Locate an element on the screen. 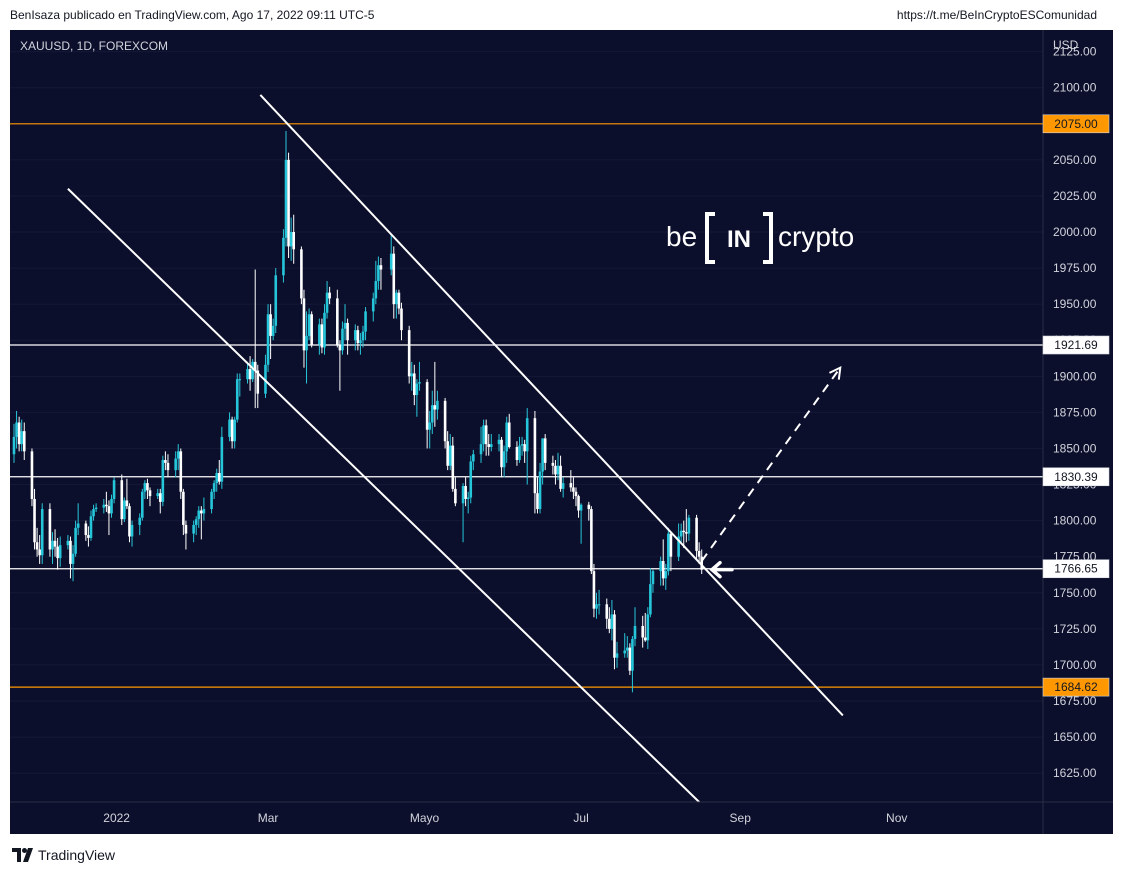 This screenshot has height=873, width=1125. community-link: https://t.me/BeInCryptoESComunidad is located at coordinates (996, 15).